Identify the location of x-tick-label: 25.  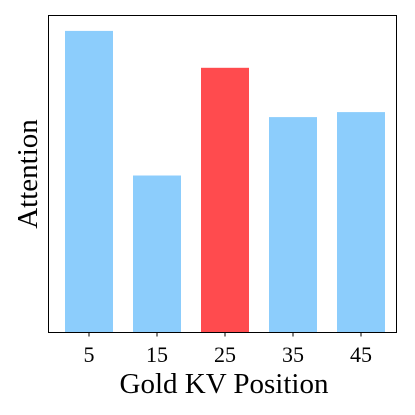
(225, 354).